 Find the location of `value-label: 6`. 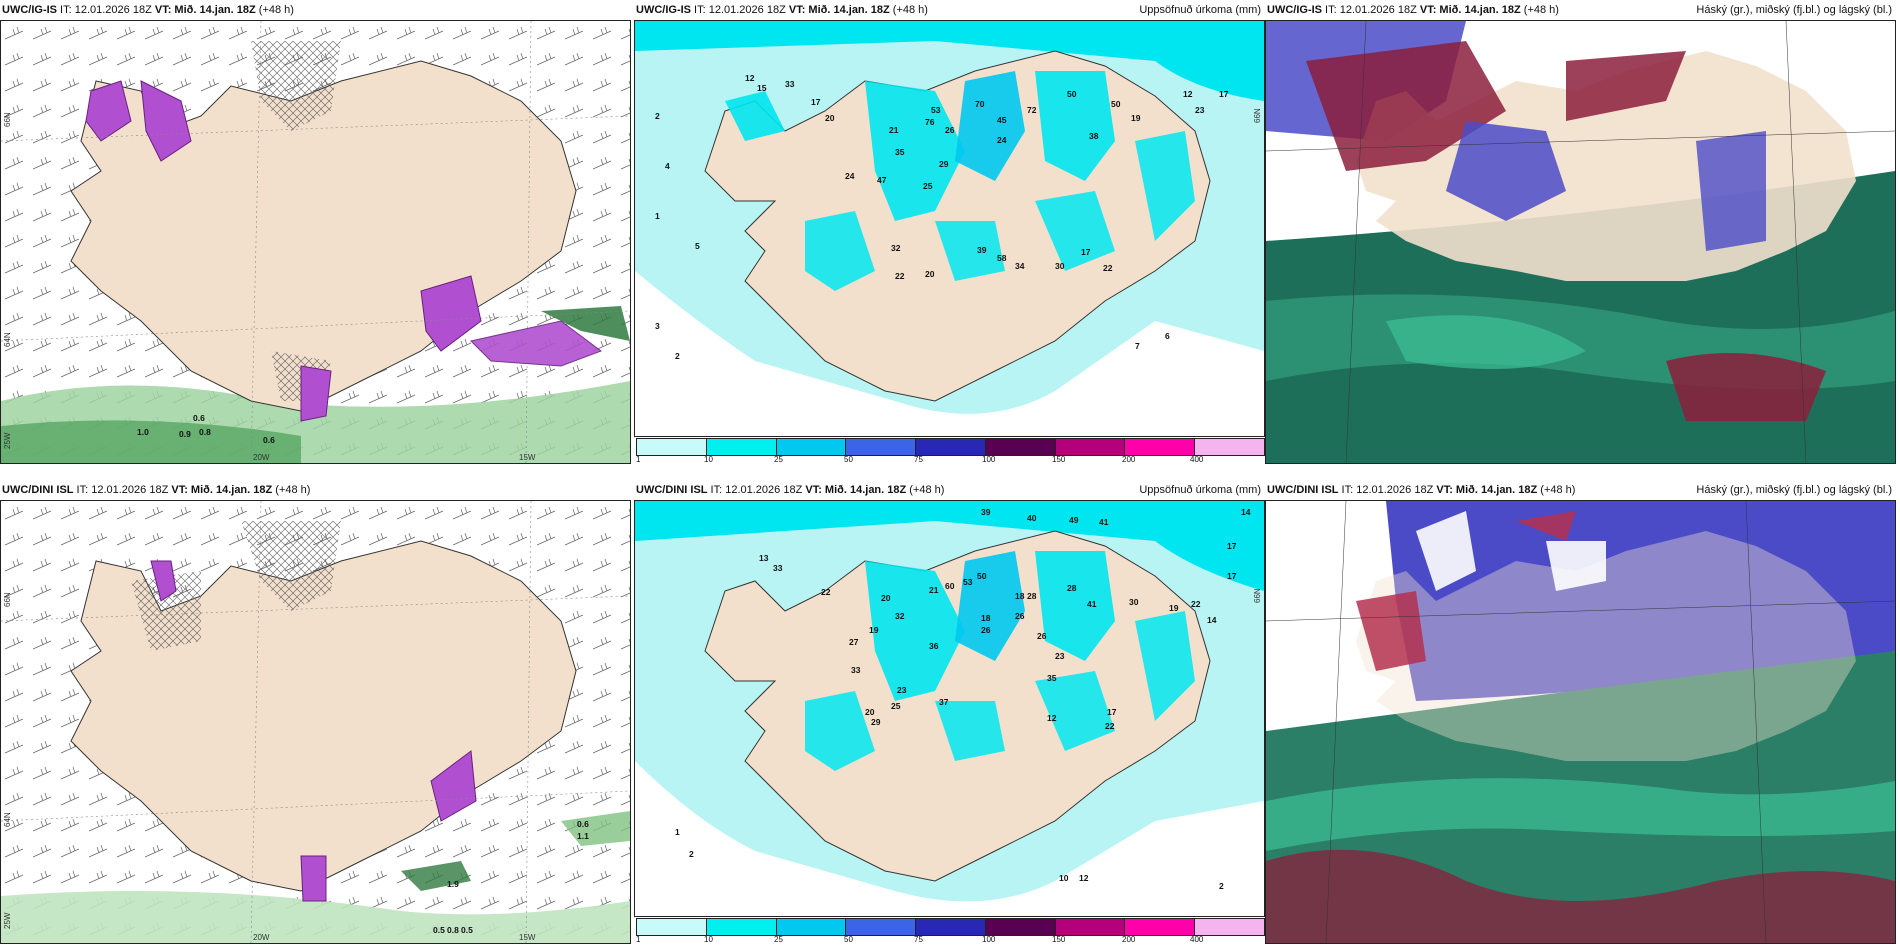

value-label: 6 is located at coordinates (1167, 336).